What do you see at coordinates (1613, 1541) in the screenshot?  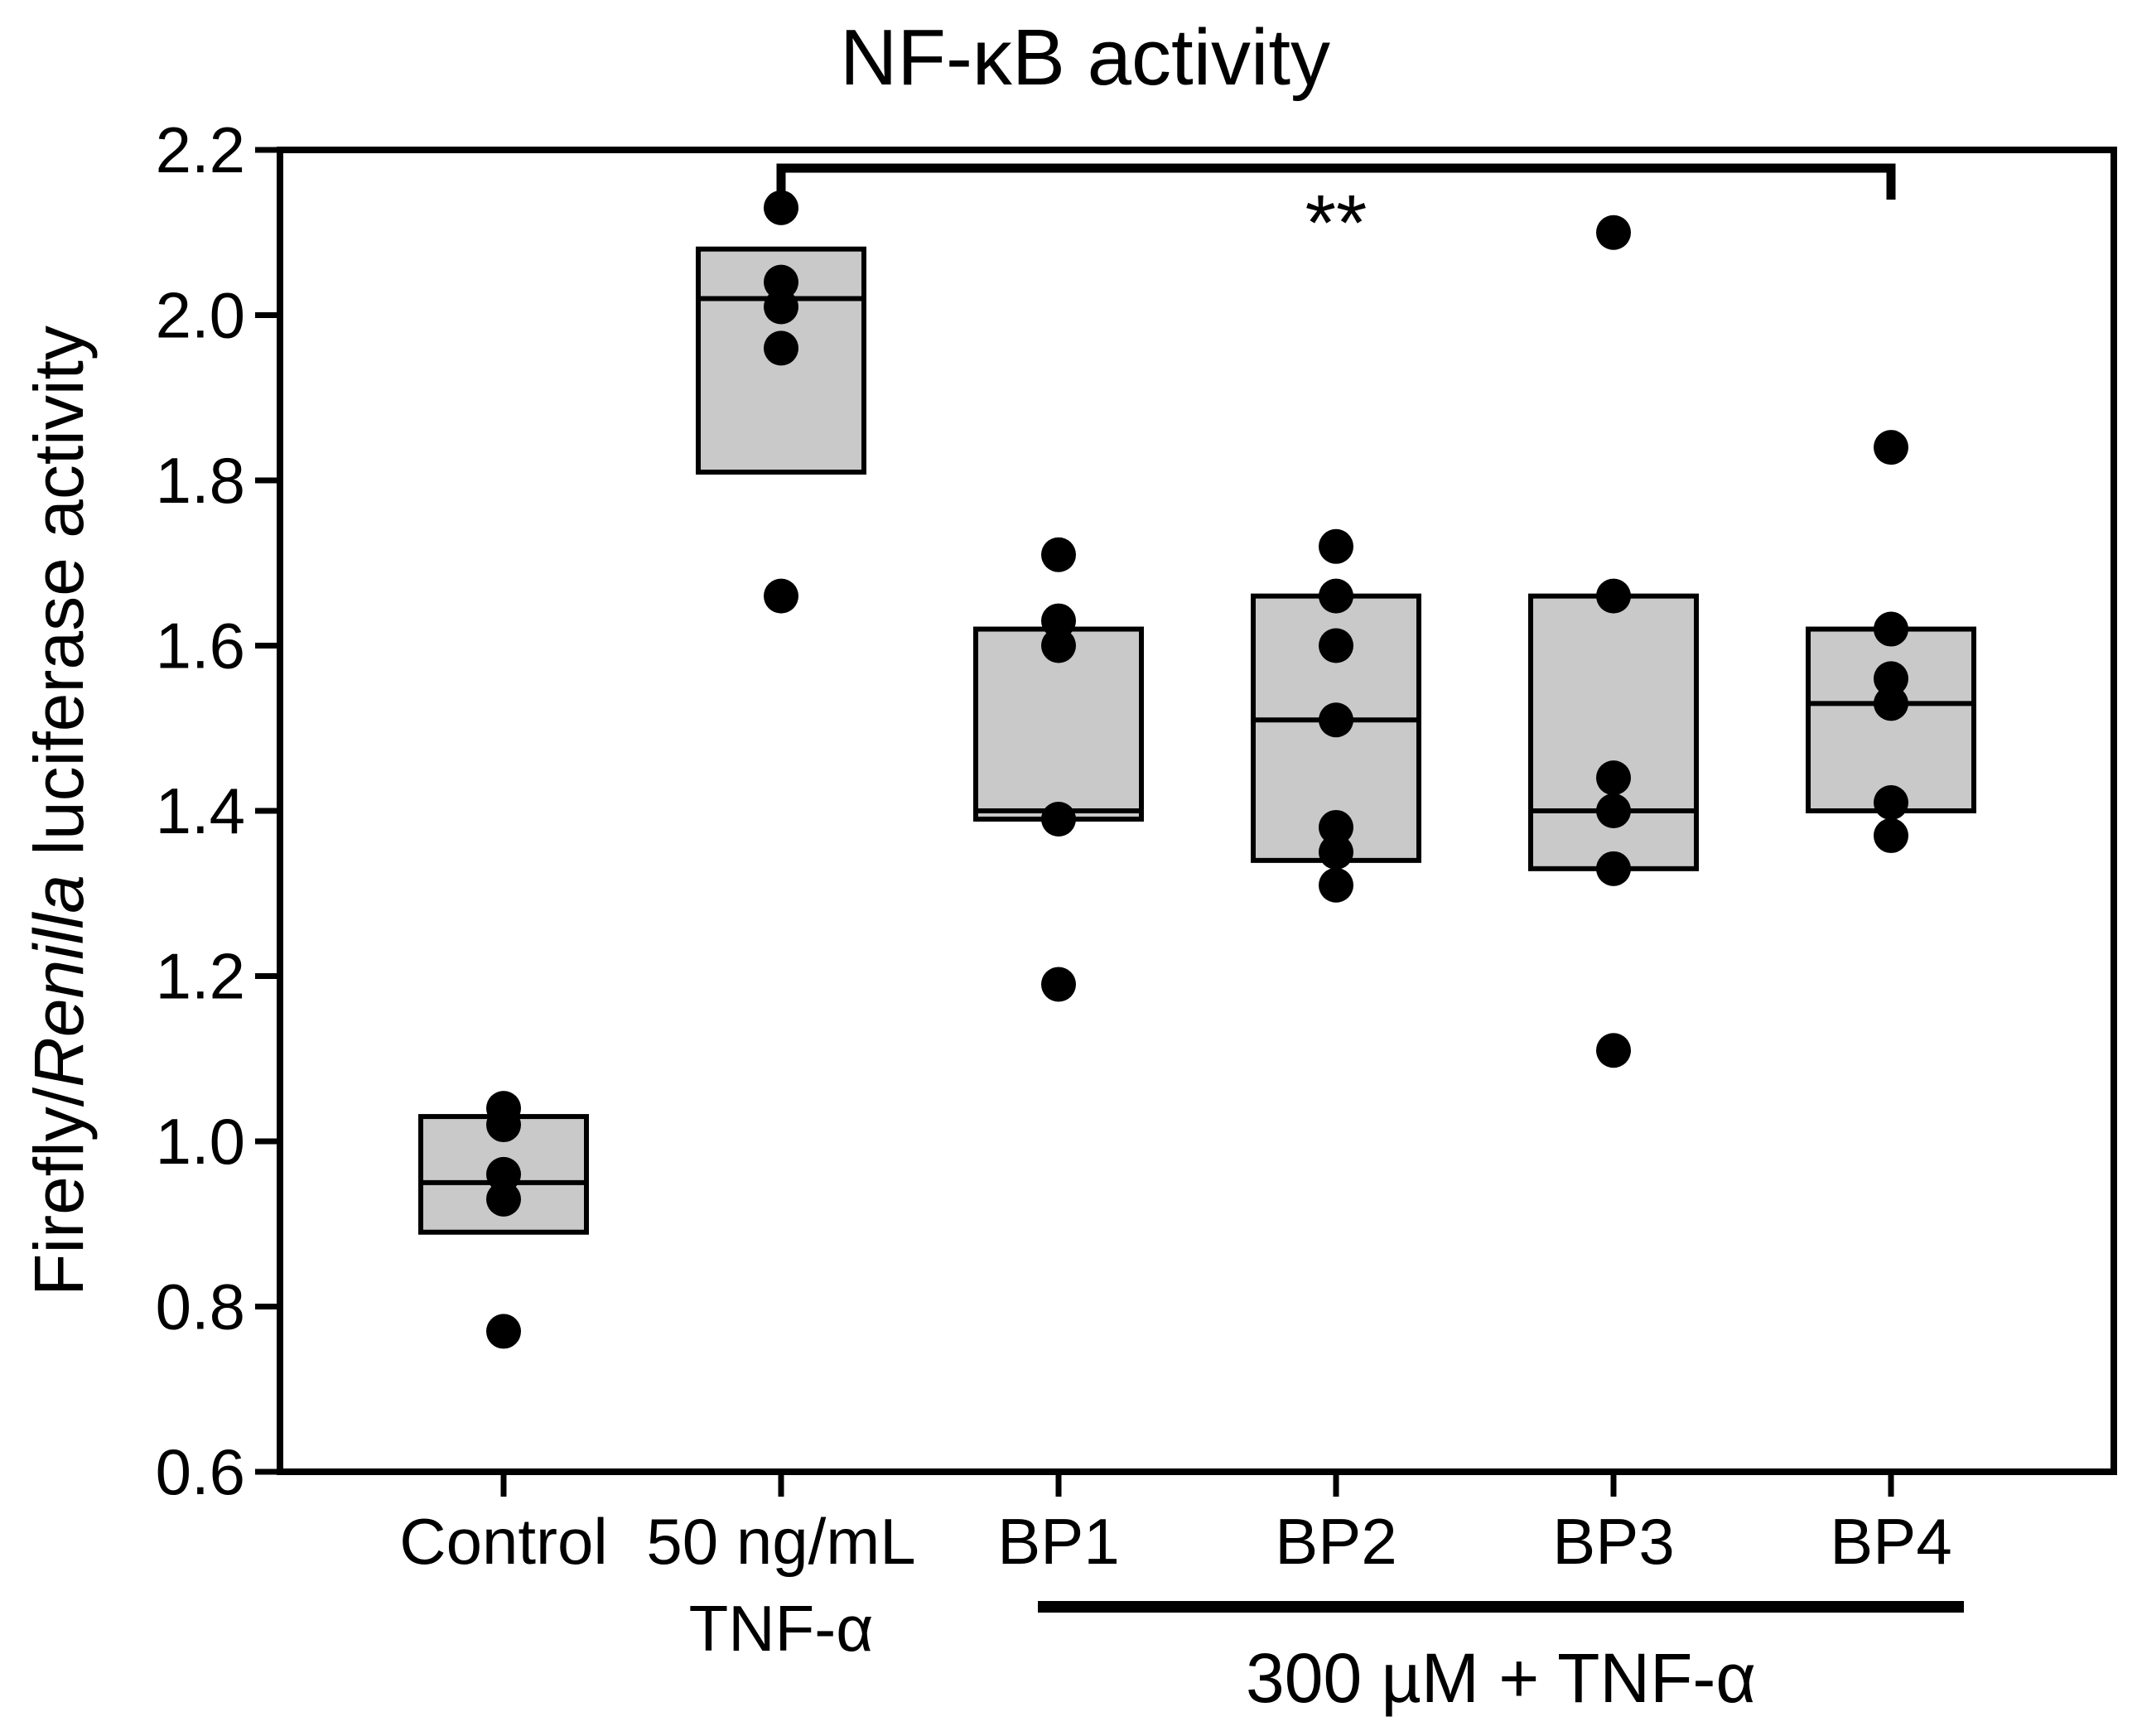 I see `x-category-label: BP3` at bounding box center [1613, 1541].